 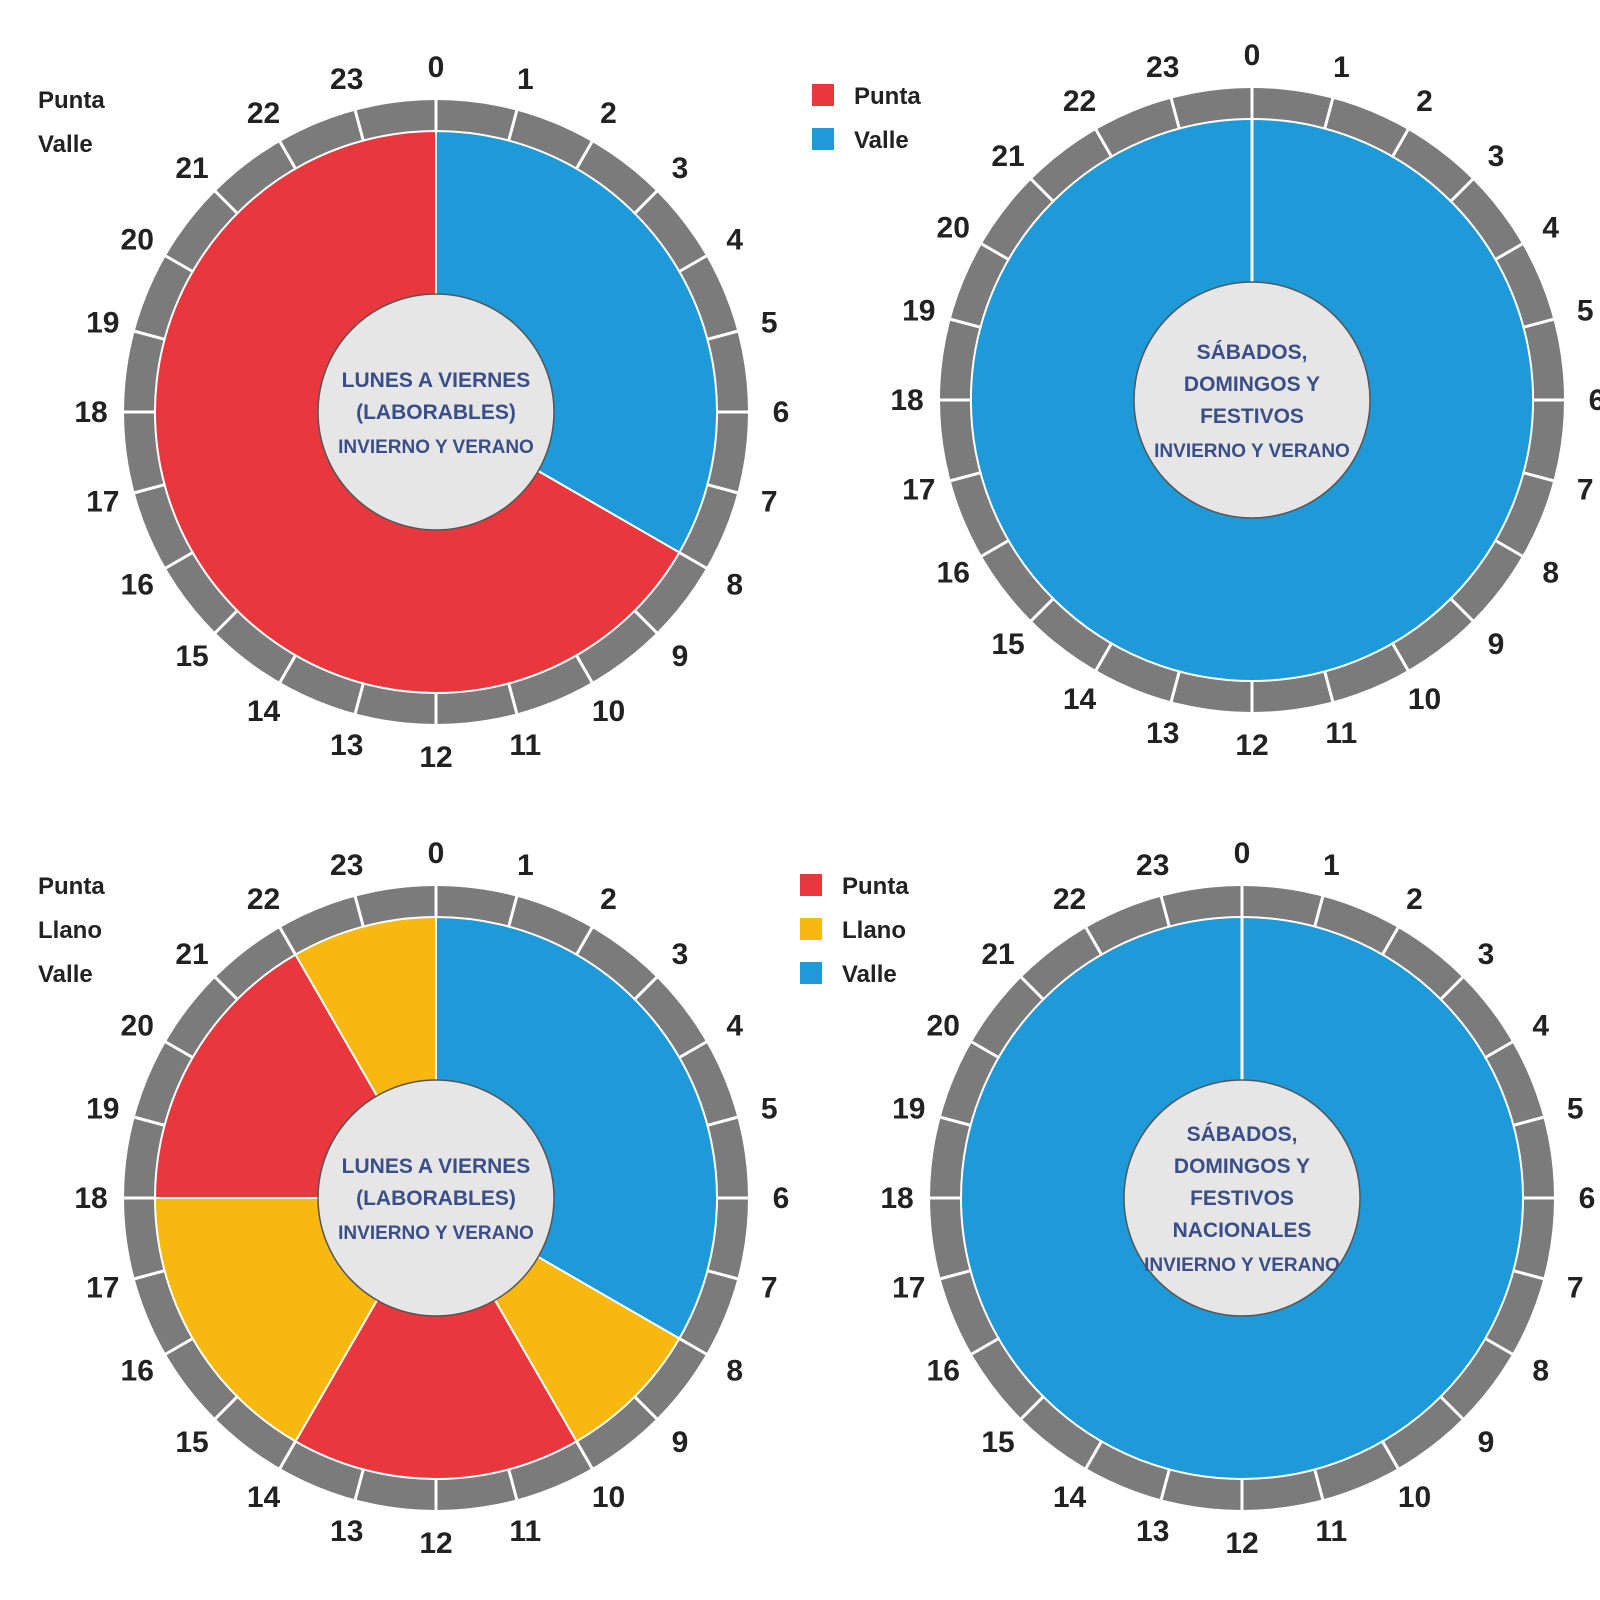 What do you see at coordinates (823, 95) in the screenshot?
I see `legend-swatch-punta` at bounding box center [823, 95].